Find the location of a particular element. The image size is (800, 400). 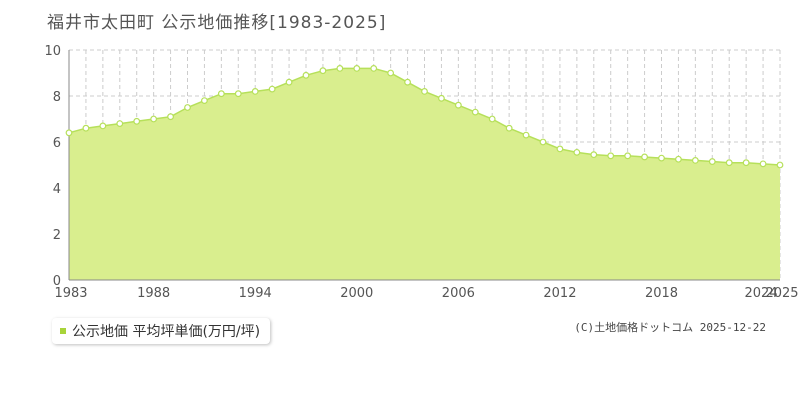

y-tick-label: 10 is located at coordinates (52, 51).